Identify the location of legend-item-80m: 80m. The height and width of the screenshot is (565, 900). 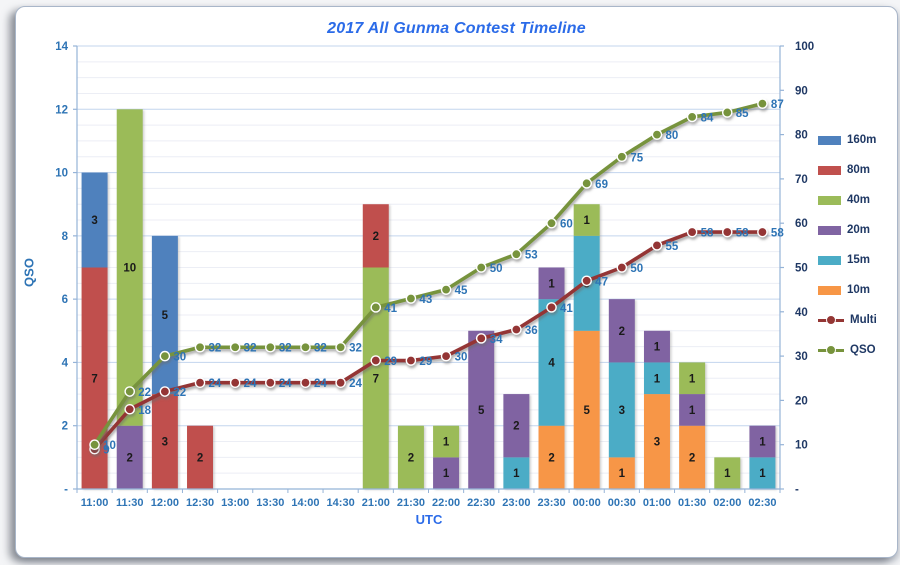
(847, 170).